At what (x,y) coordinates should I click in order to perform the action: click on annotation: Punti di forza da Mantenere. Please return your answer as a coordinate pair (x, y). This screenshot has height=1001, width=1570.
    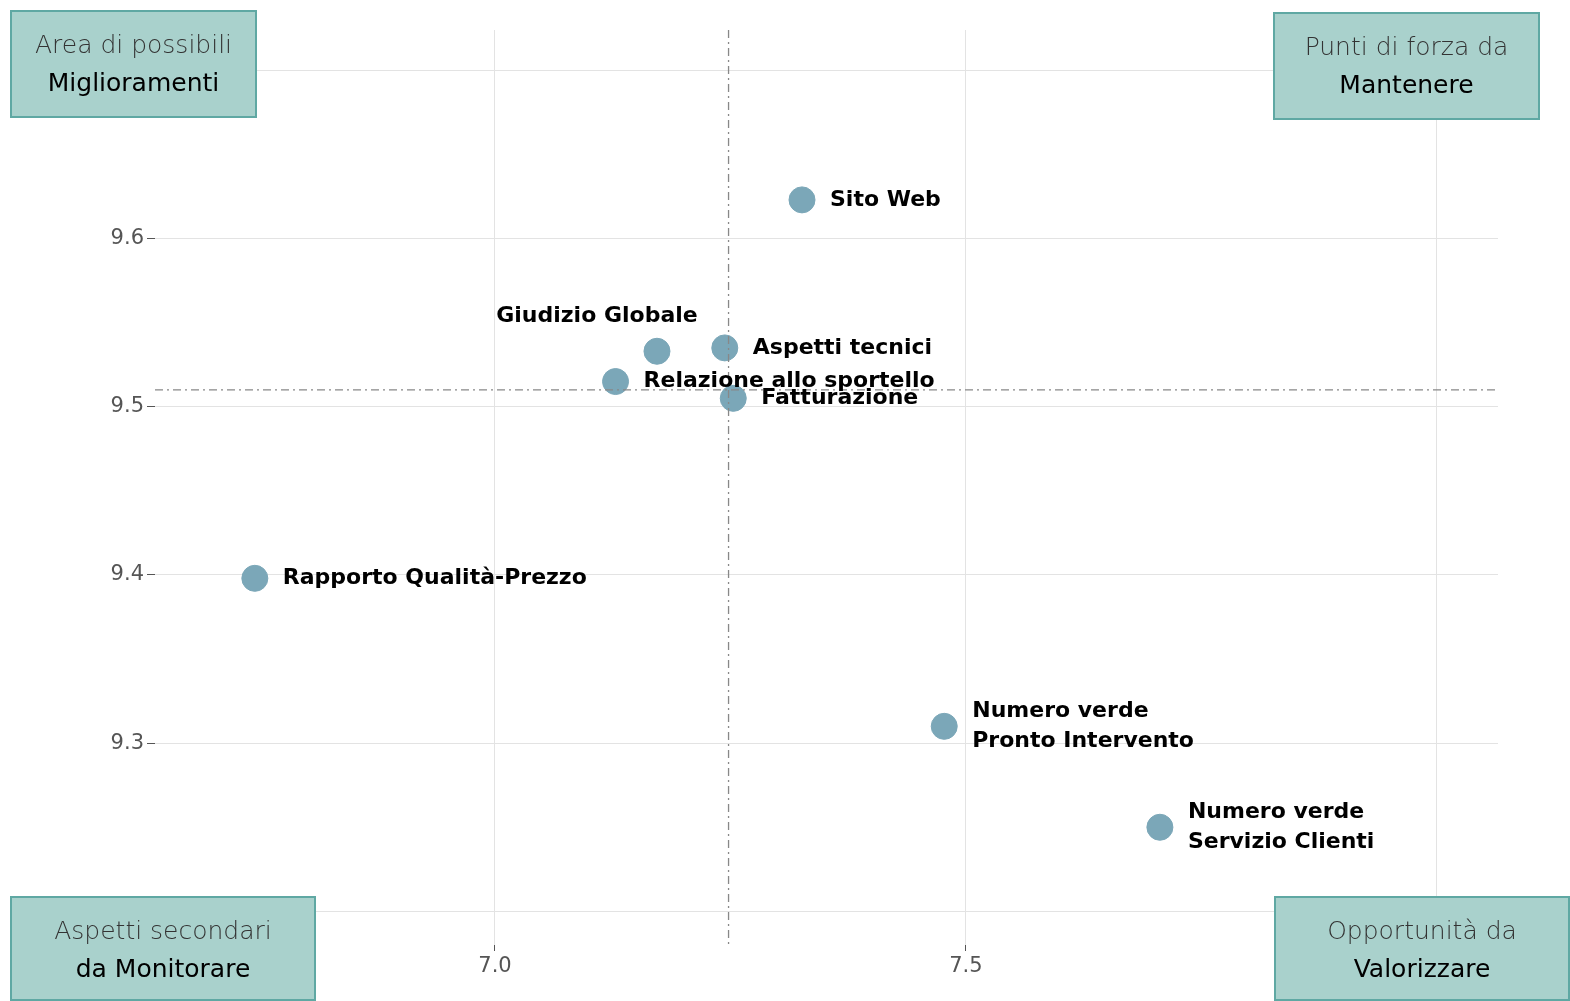
    Looking at the image, I should click on (1406, 66).